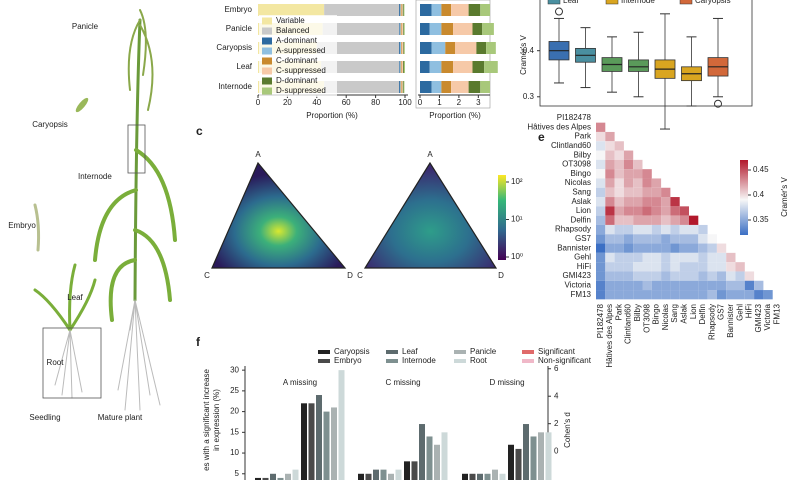  I want to click on y-tick-label: 5, so click(237, 473).